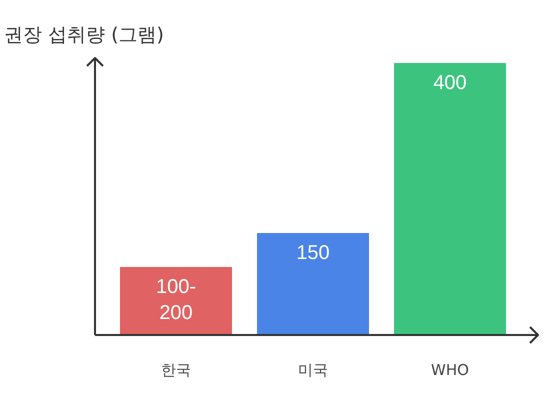 The height and width of the screenshot is (405, 545). What do you see at coordinates (176, 370) in the screenshot?
I see `x-tick-label: 한국` at bounding box center [176, 370].